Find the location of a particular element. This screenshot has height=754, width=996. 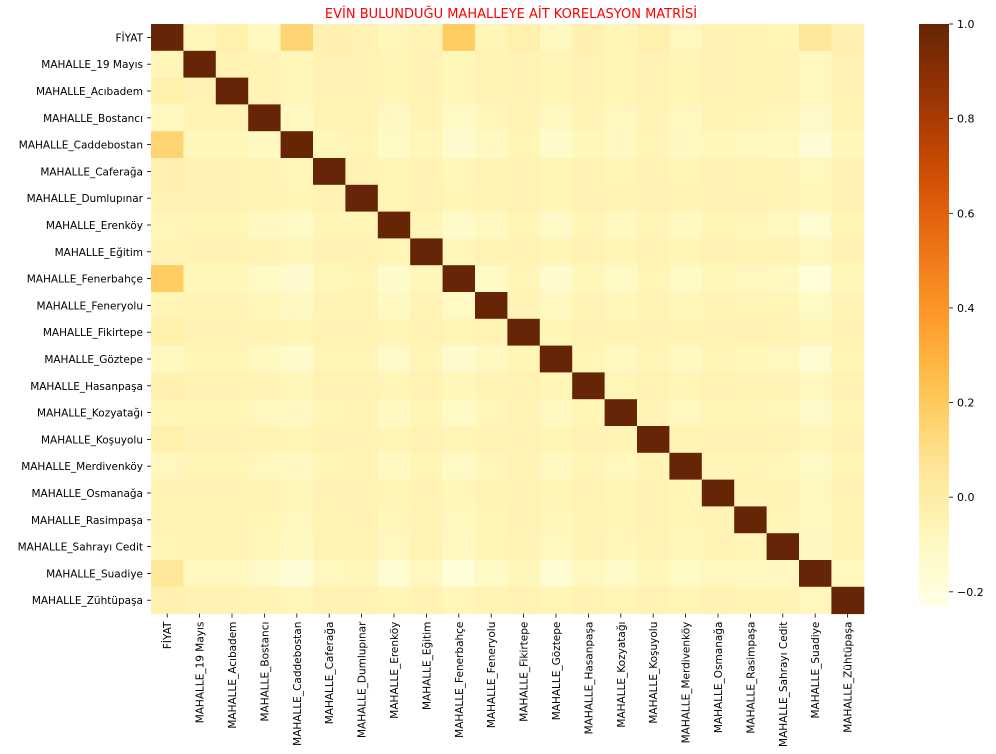

colorbar: 1.0 0.8 0.6 0.4 0.2 0.0 −0.2 is located at coordinates (951, 312).